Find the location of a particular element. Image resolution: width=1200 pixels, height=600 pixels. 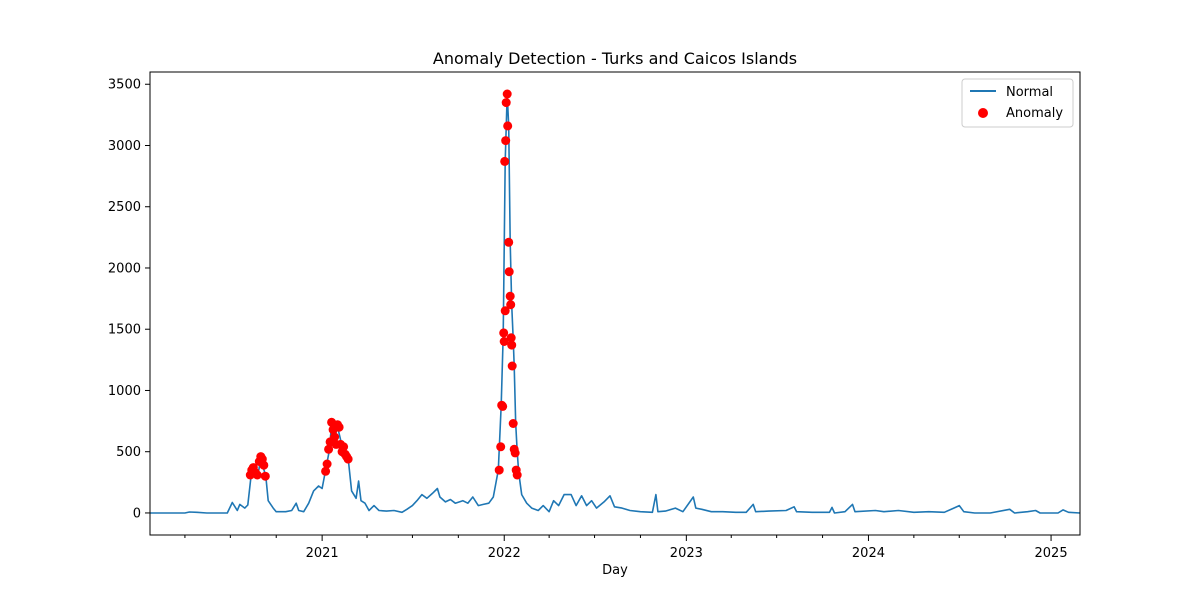

x-axis: 2021 2022 2023 2024 2025 is located at coordinates (626, 548).